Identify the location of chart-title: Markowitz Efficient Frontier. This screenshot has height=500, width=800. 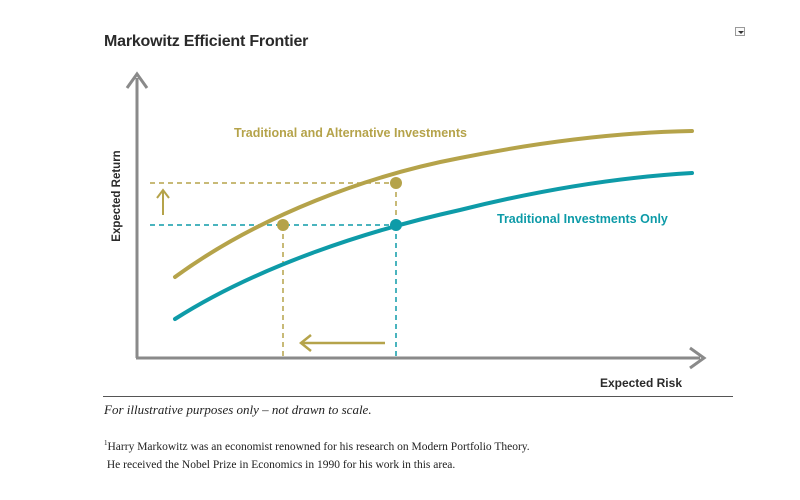
(206, 41).